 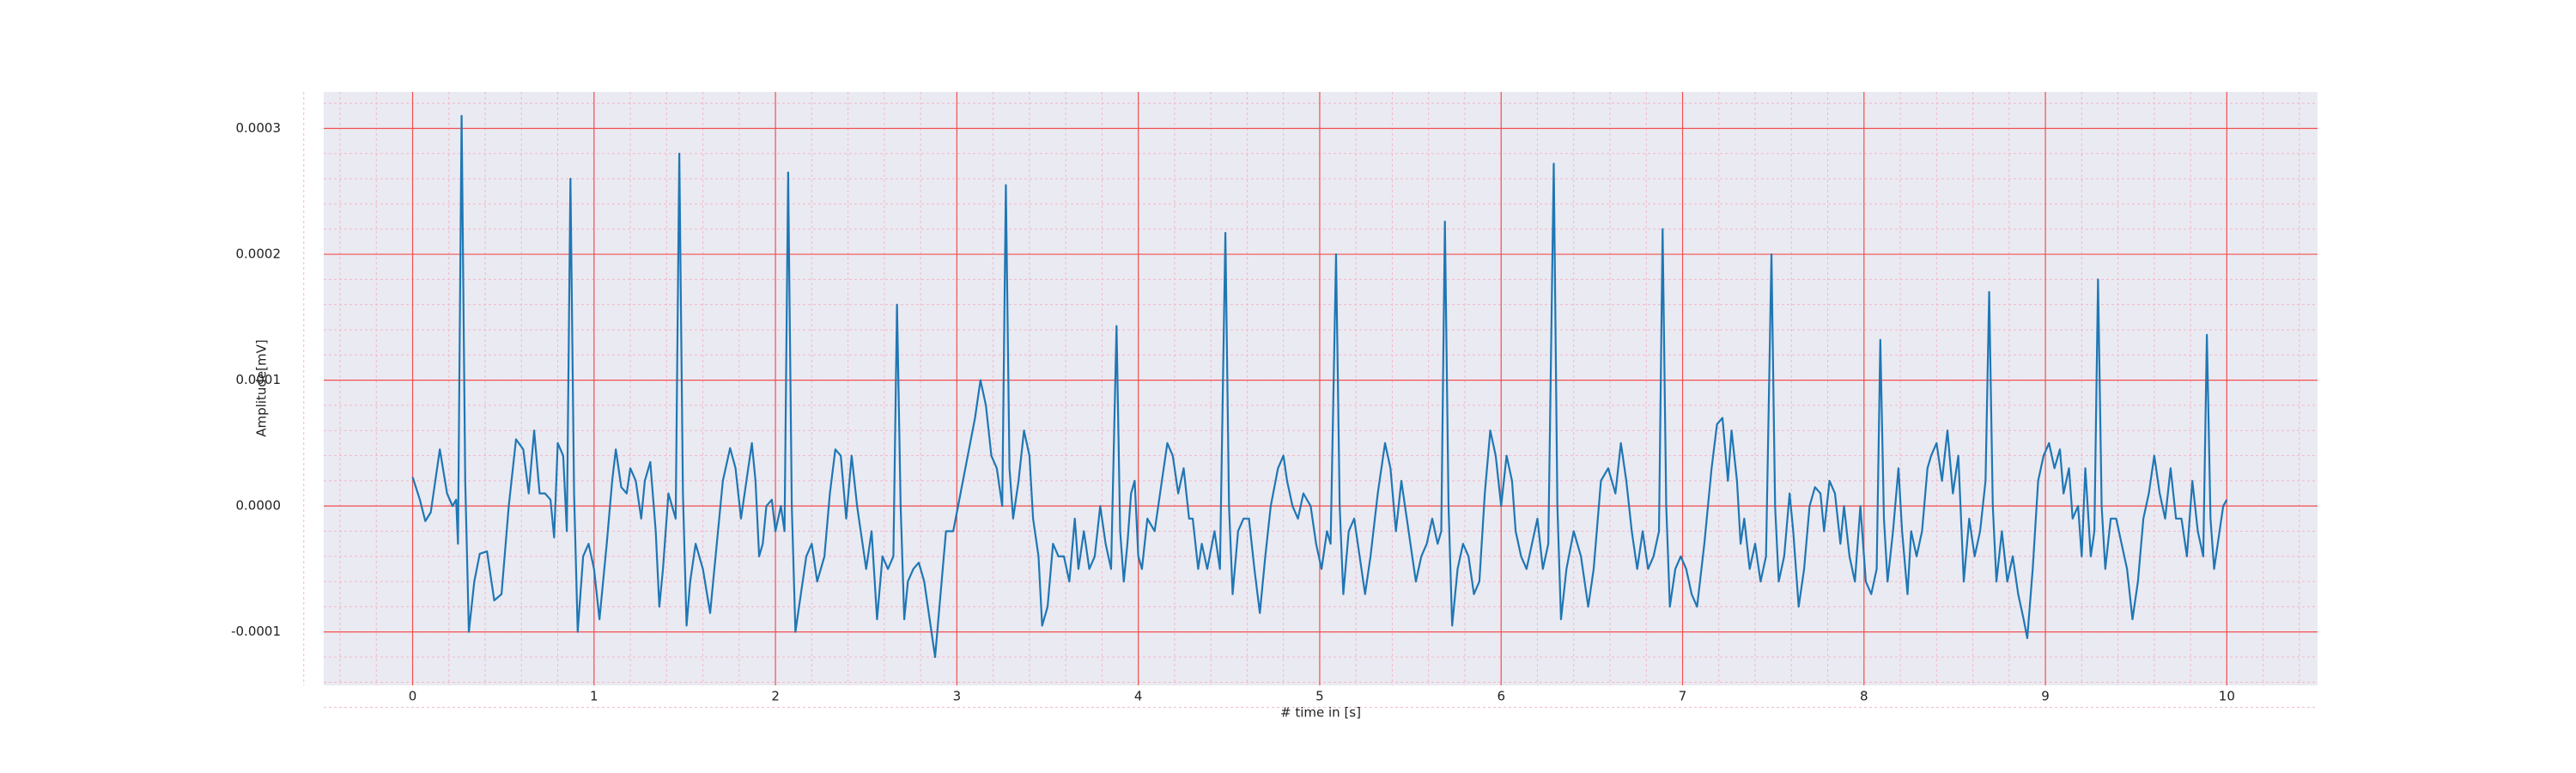 What do you see at coordinates (1138, 696) in the screenshot?
I see `x-tick-label: 4` at bounding box center [1138, 696].